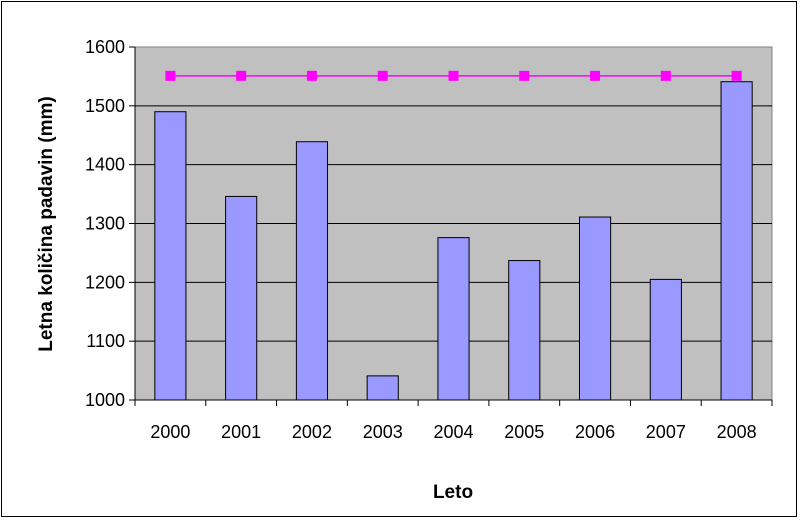 Image resolution: width=800 pixels, height=520 pixels. What do you see at coordinates (736, 241) in the screenshot?
I see `bar-2008` at bounding box center [736, 241].